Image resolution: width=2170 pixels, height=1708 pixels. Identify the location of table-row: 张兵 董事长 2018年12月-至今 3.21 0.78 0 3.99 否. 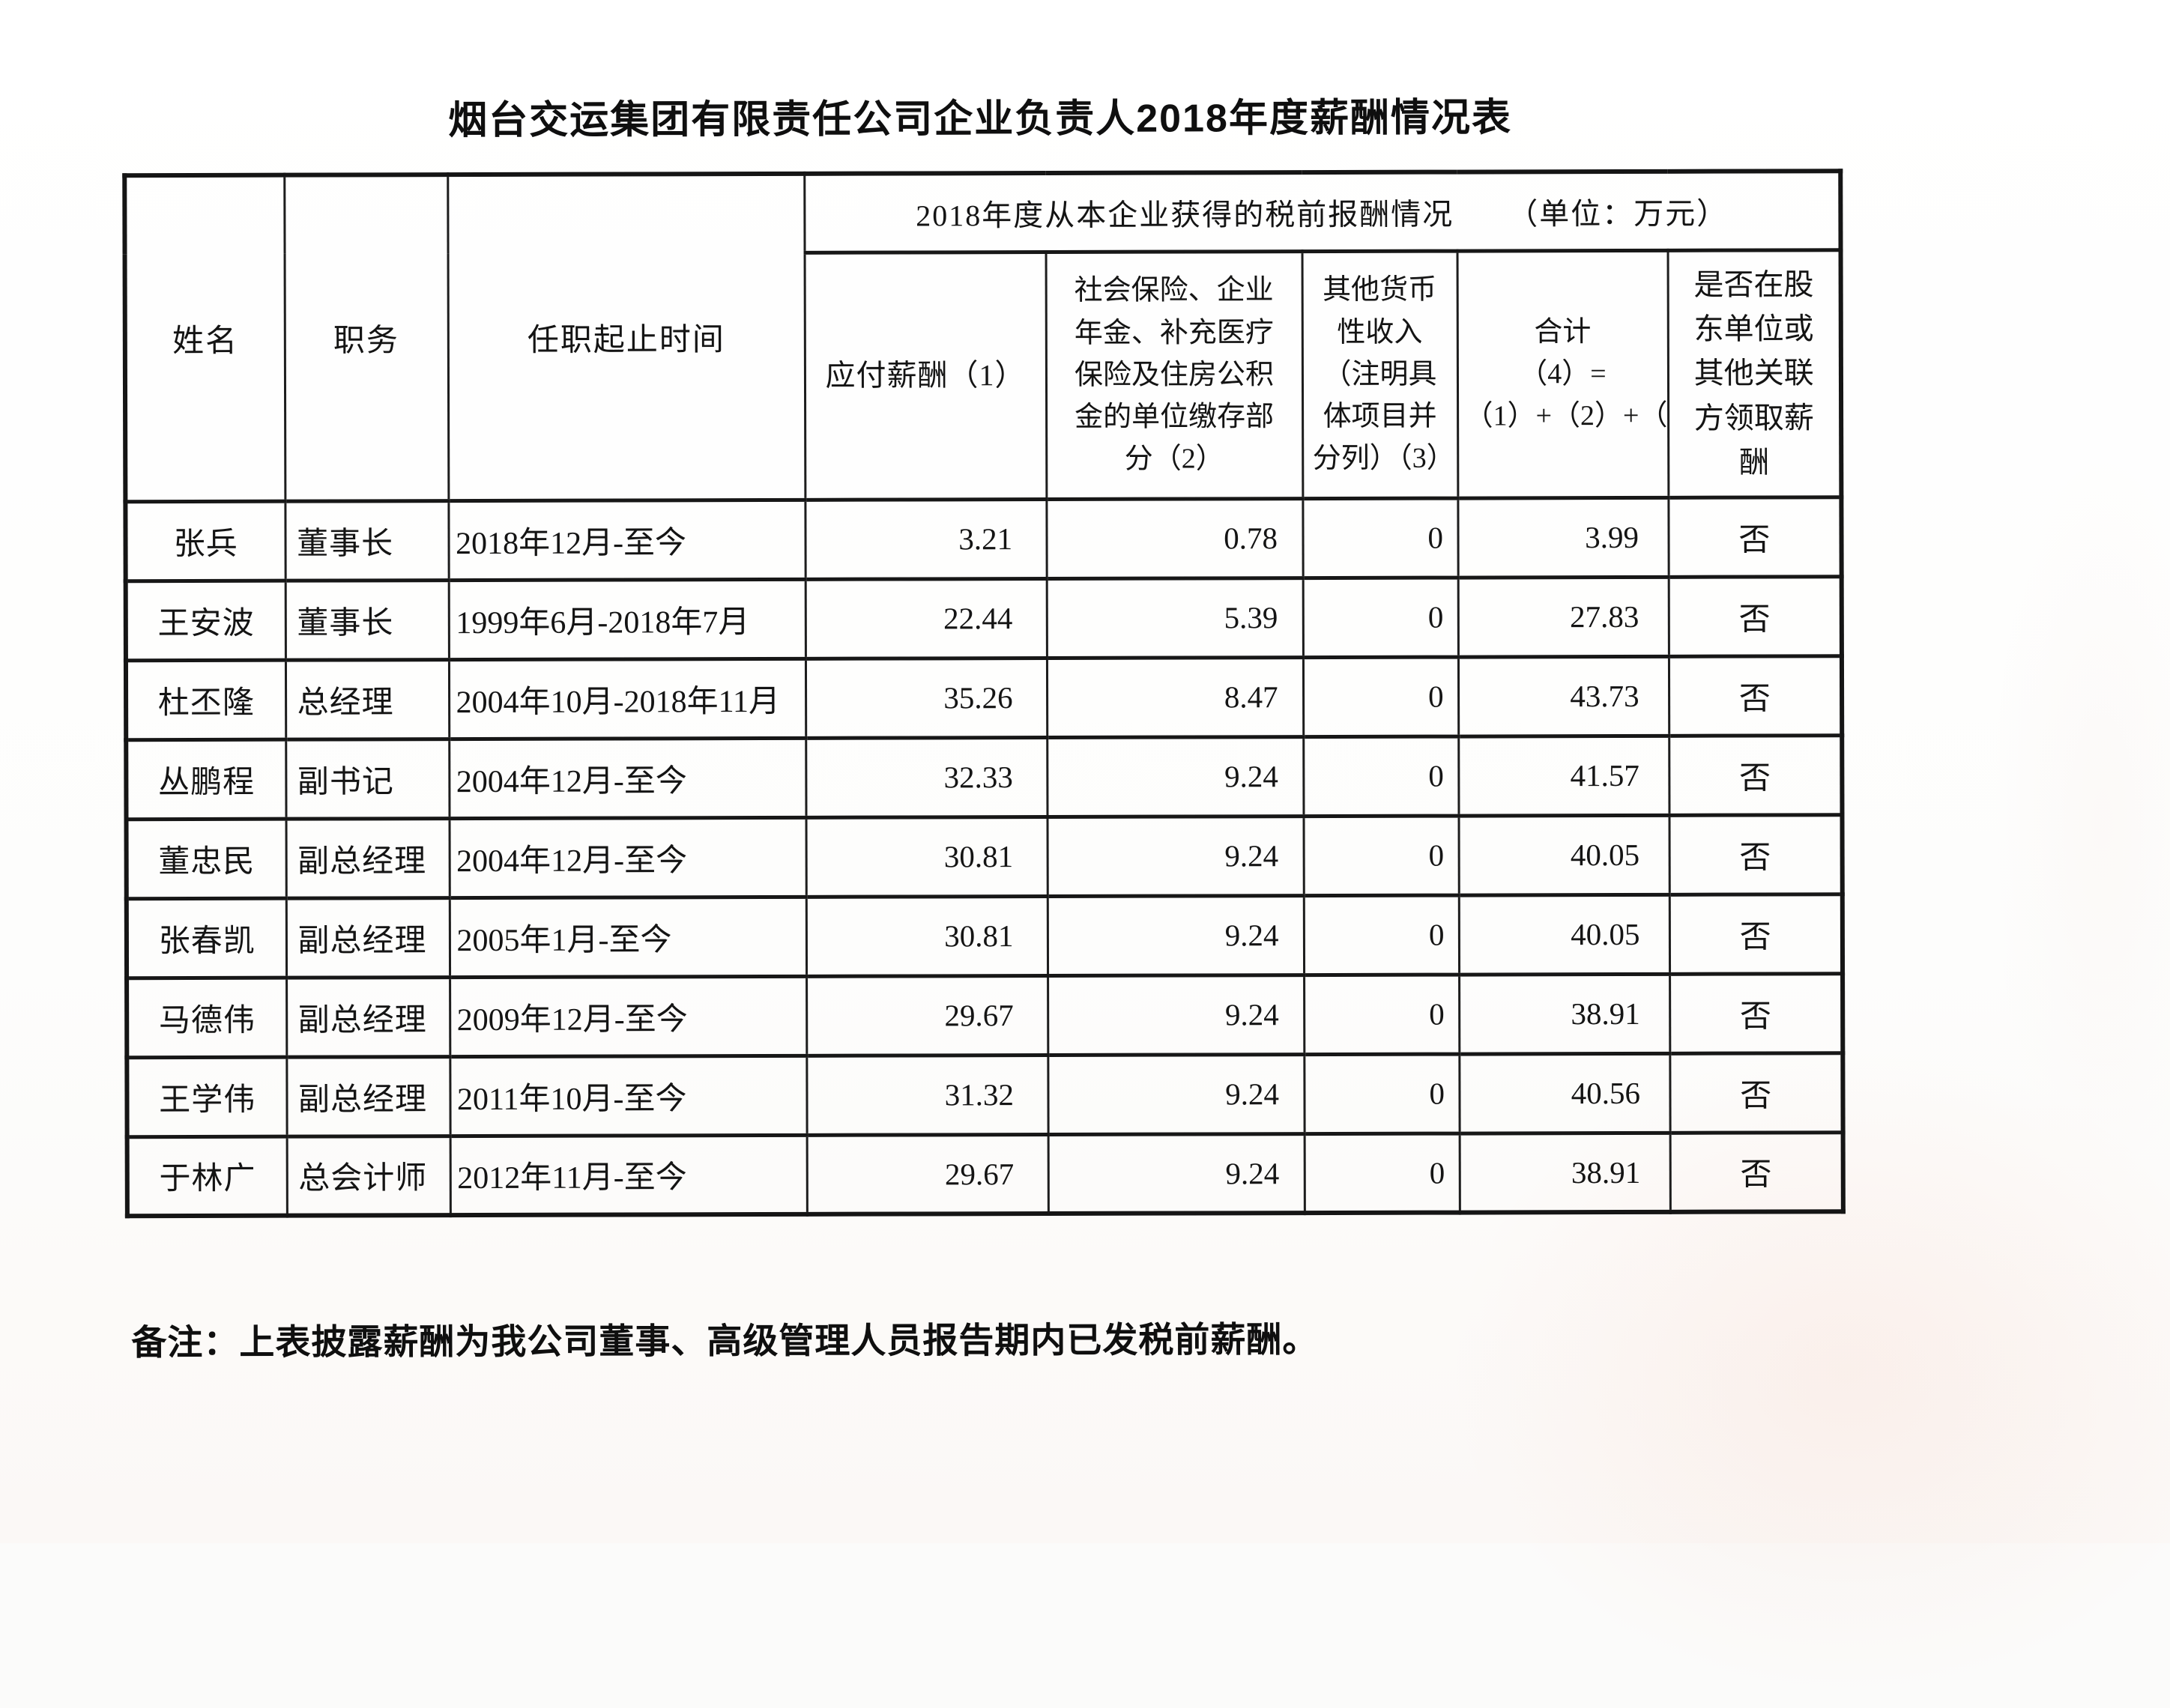
(983, 539).